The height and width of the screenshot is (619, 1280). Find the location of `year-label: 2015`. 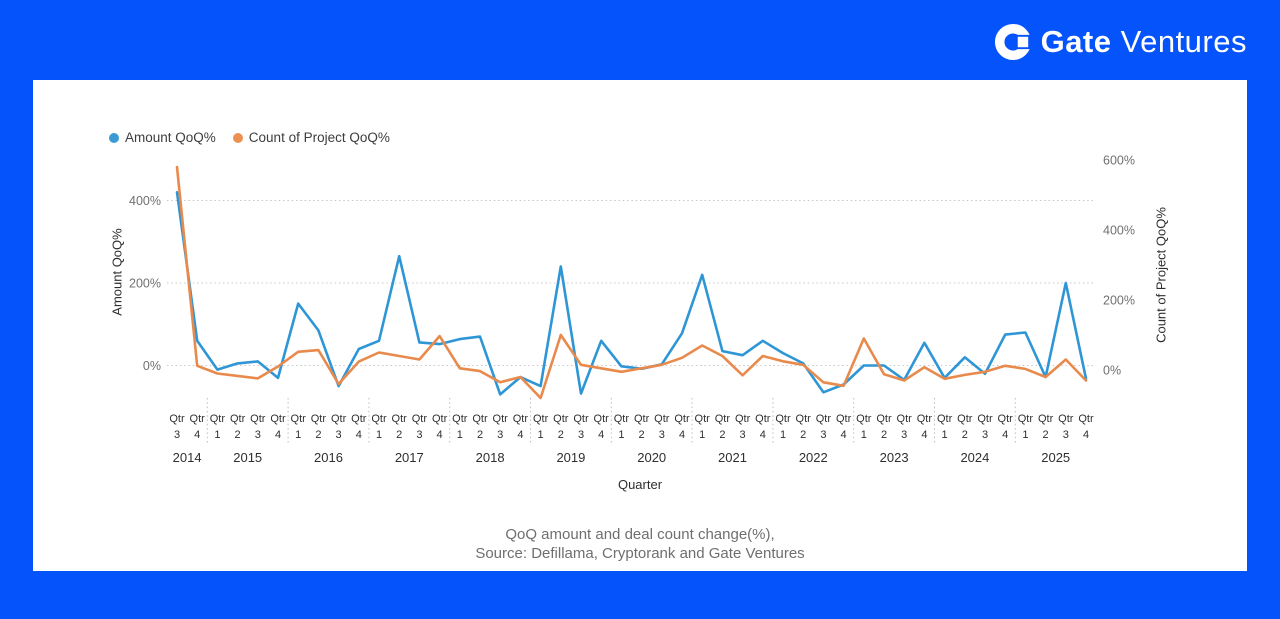

year-label: 2015 is located at coordinates (247, 457).